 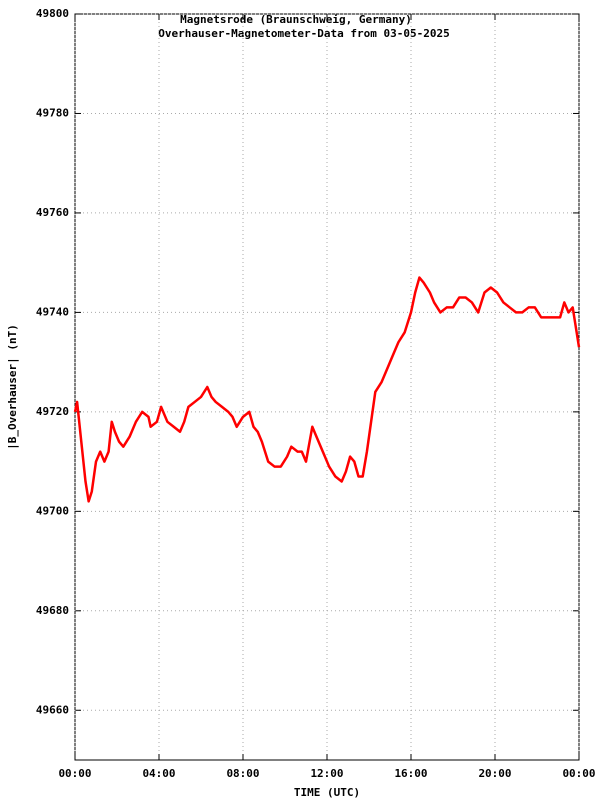 I want to click on x-tick-label: 12:00, so click(x=326, y=773).